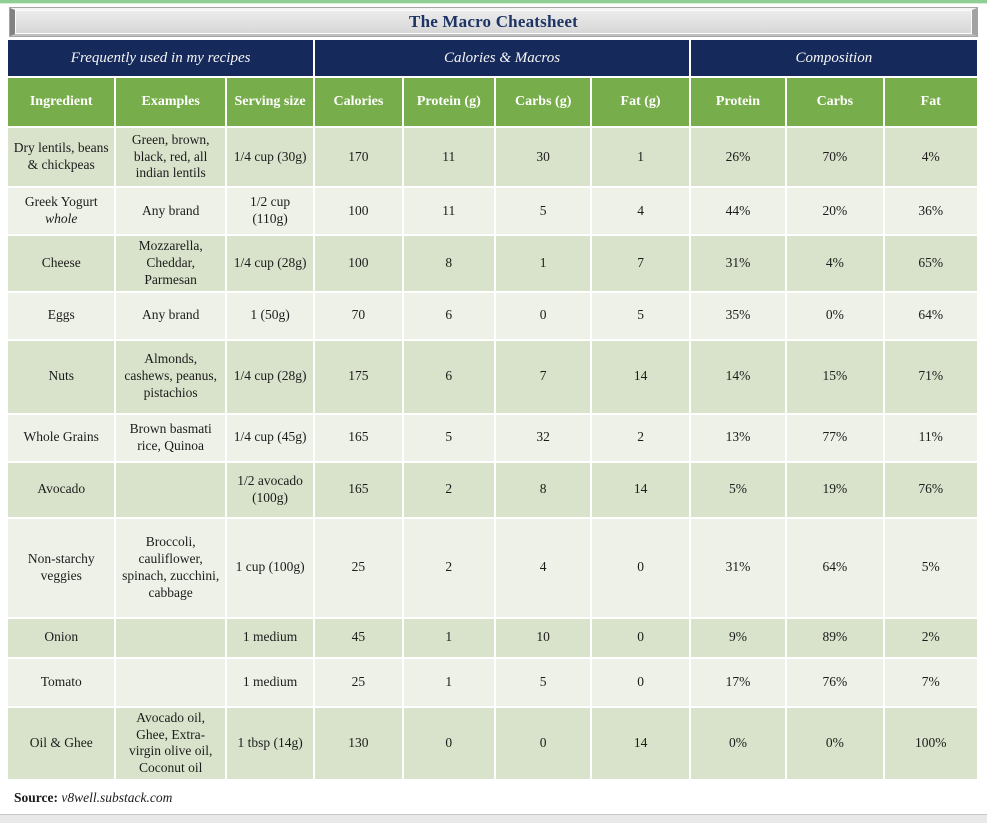 This screenshot has width=987, height=823. What do you see at coordinates (738, 743) in the screenshot?
I see `cell-protein-pct: 0%` at bounding box center [738, 743].